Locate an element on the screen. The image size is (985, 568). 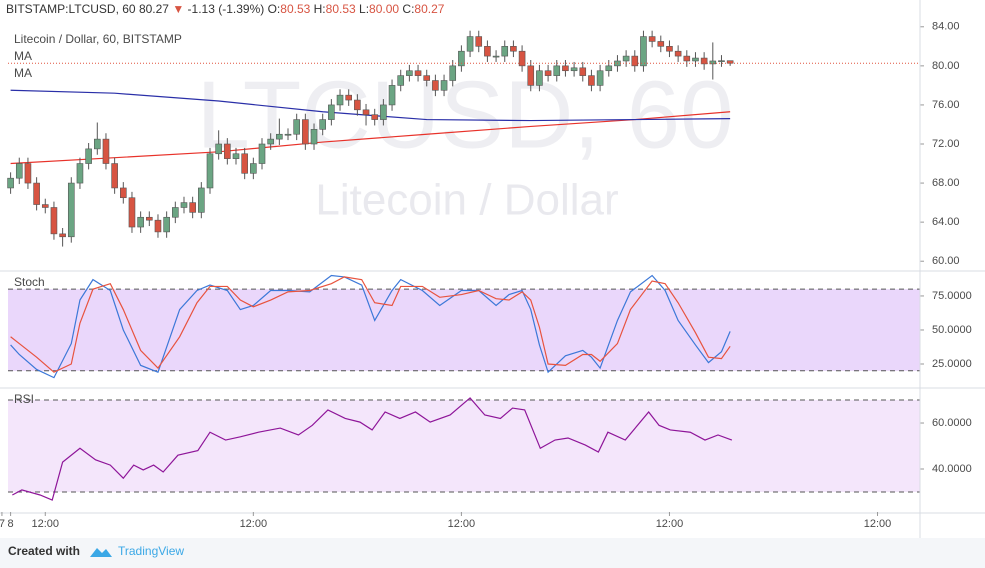
y-tick-label: 68.00 is located at coordinates (946, 183).